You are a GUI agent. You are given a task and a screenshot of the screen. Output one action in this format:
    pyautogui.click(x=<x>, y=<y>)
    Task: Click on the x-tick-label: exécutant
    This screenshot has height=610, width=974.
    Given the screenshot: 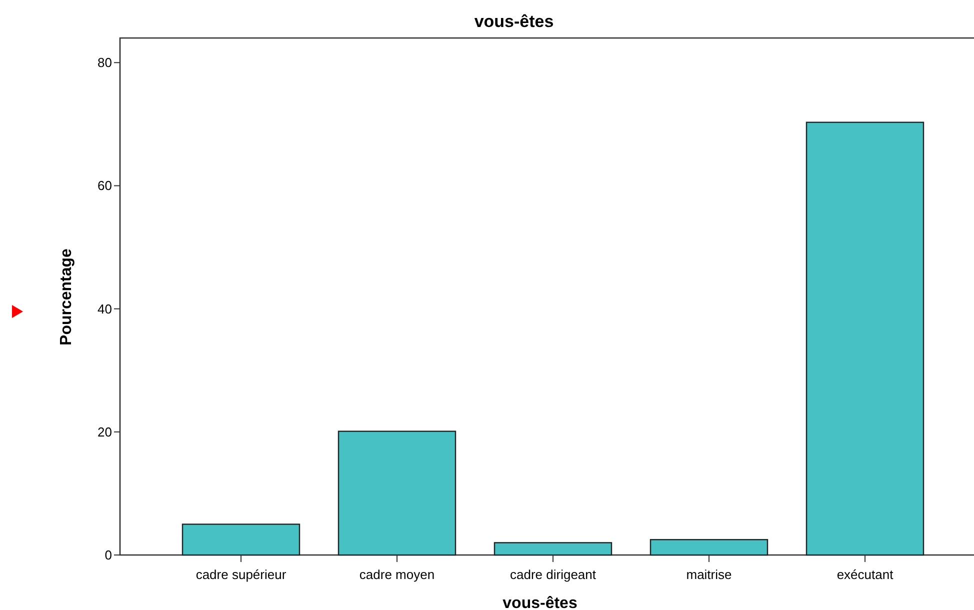 What is the action you would take?
    pyautogui.click(x=865, y=574)
    